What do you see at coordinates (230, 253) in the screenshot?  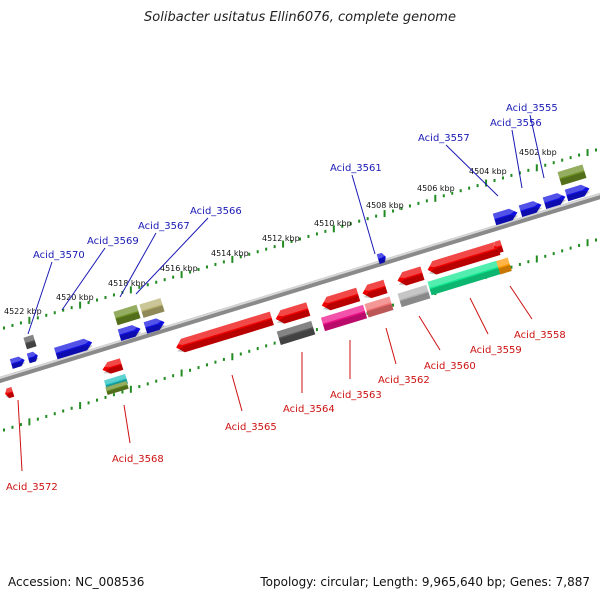 I see `kbp-label: 4514 kbp` at bounding box center [230, 253].